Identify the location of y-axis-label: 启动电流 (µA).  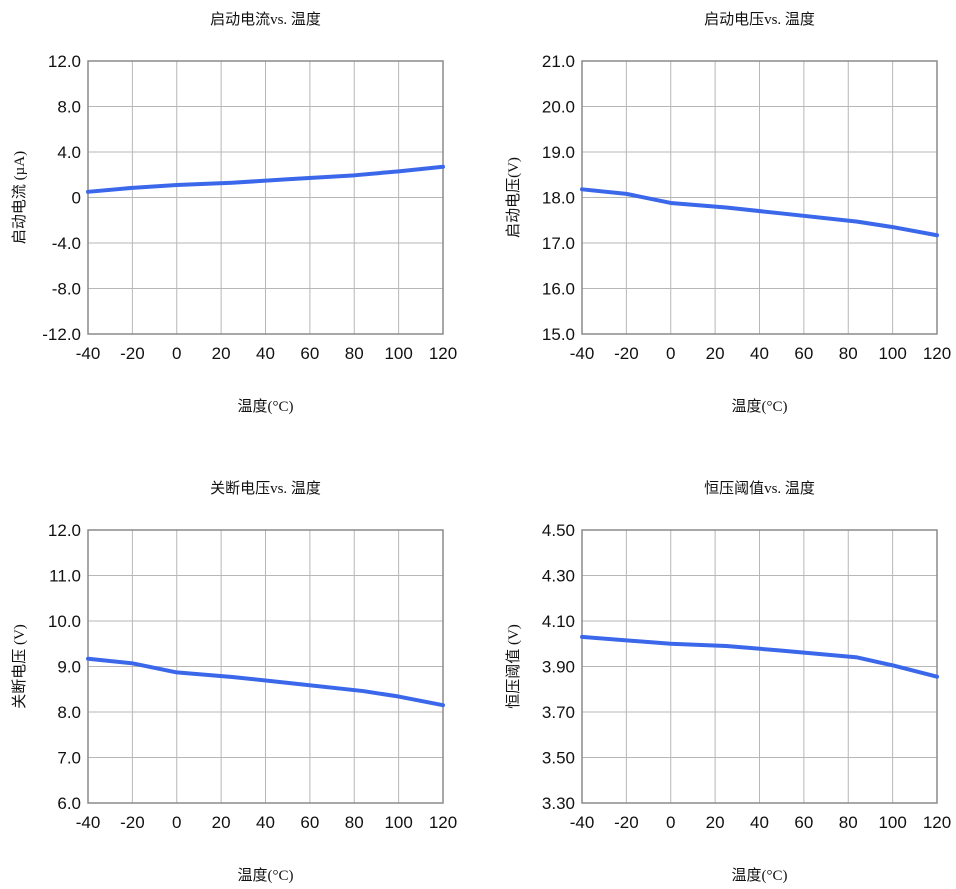
(19, 197).